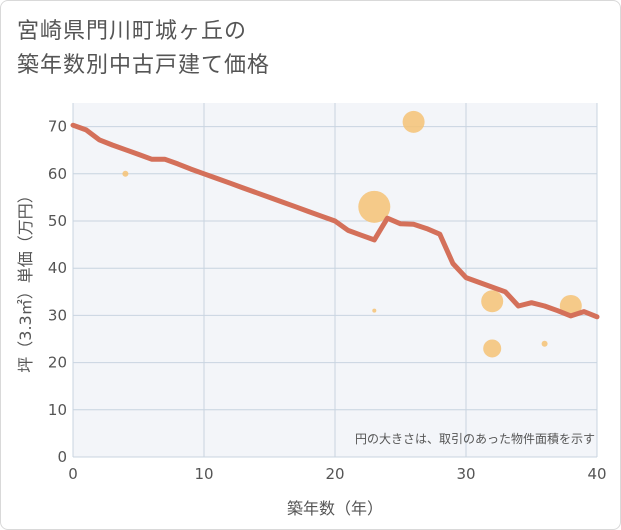  I want to click on title-line-1: 宮崎県門川町城ヶ丘の, so click(132, 31).